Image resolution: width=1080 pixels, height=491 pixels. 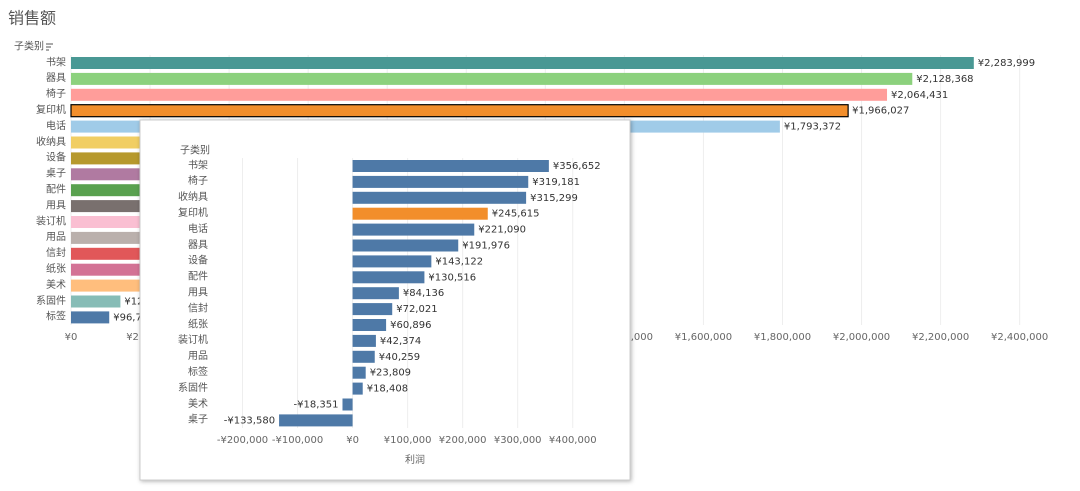 I want to click on value-label: ¥96,710, so click(x=133, y=317).